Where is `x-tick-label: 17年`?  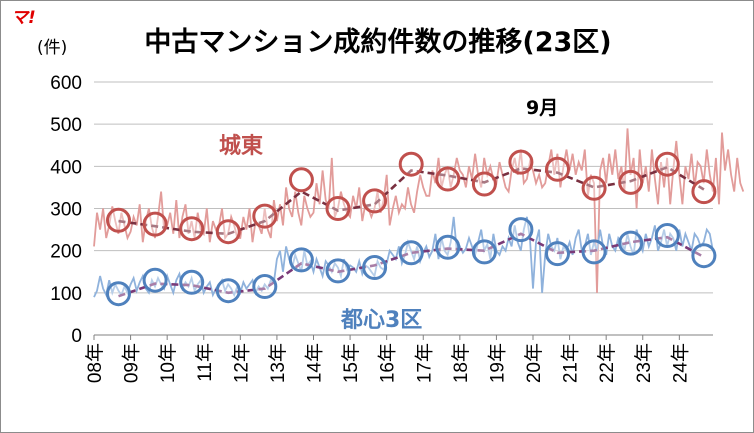
x-tick-label: 17年 is located at coordinates (424, 363).